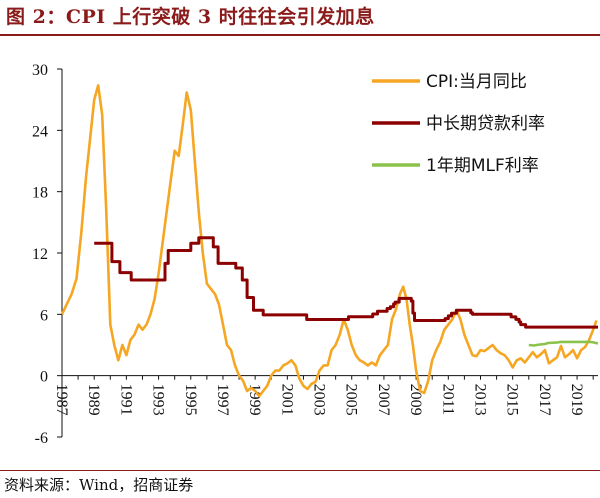 The width and height of the screenshot is (600, 498). I want to click on x-tick-label: 2007, so click(383, 400).